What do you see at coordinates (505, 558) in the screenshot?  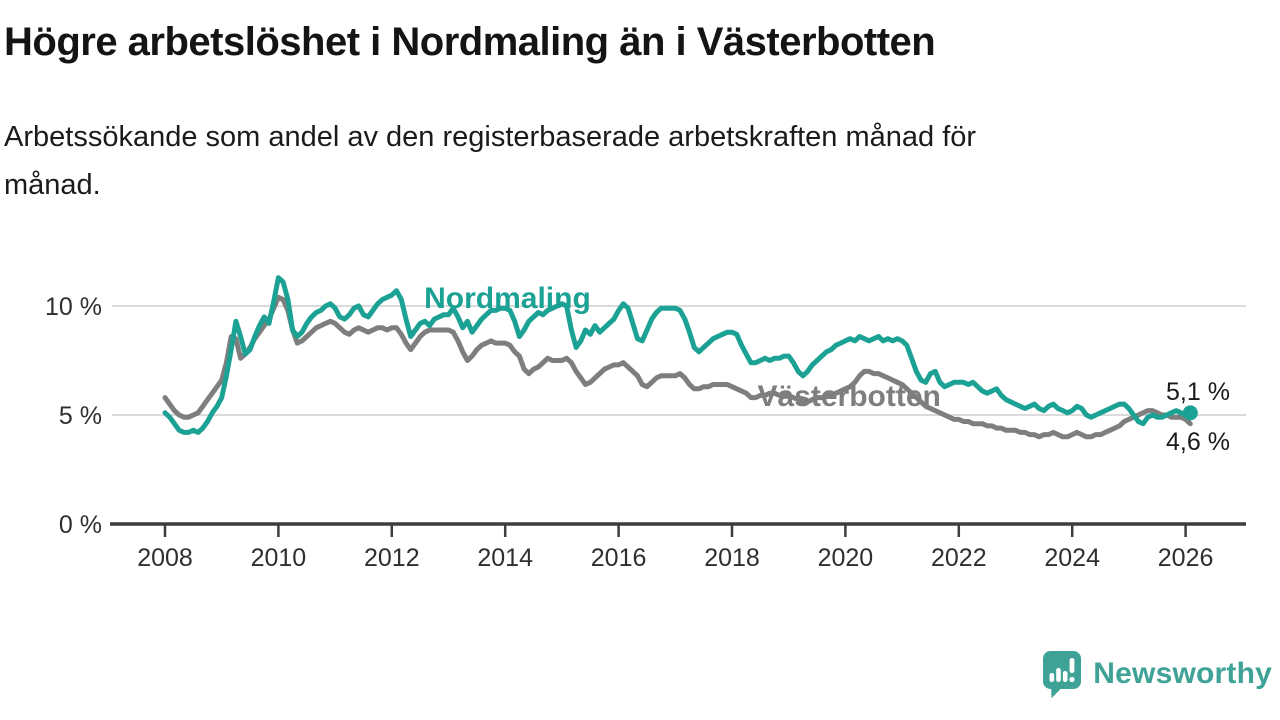 I see `x-axis-label-2014: 2014` at bounding box center [505, 558].